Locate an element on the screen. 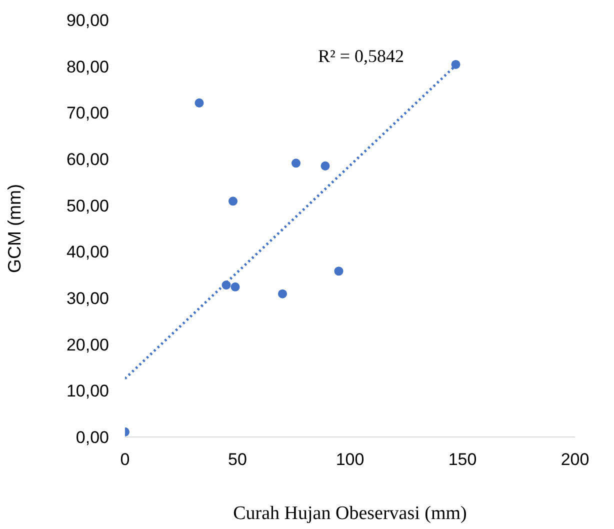 Image resolution: width=614 pixels, height=529 pixels. y-tick-label: 60,00 is located at coordinates (87, 160).